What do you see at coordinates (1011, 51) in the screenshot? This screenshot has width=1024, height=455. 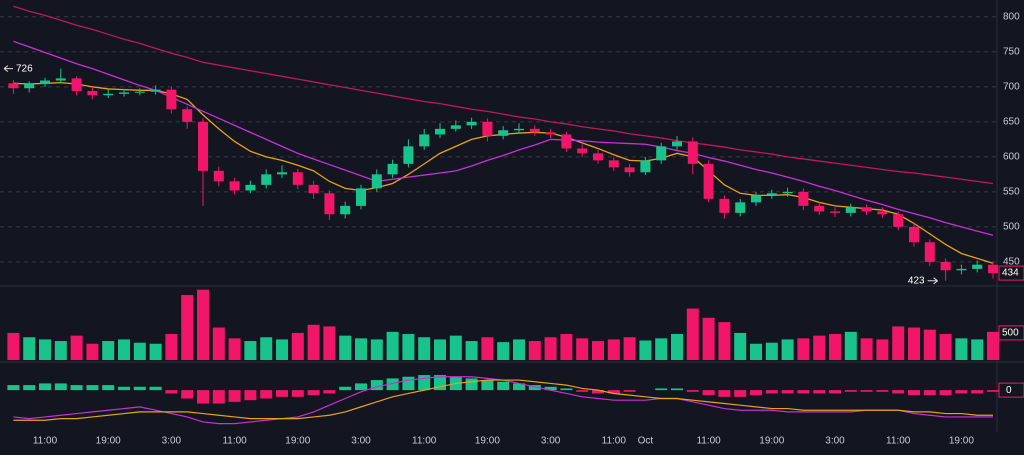 I see `y-tick-label: 750` at bounding box center [1011, 51].